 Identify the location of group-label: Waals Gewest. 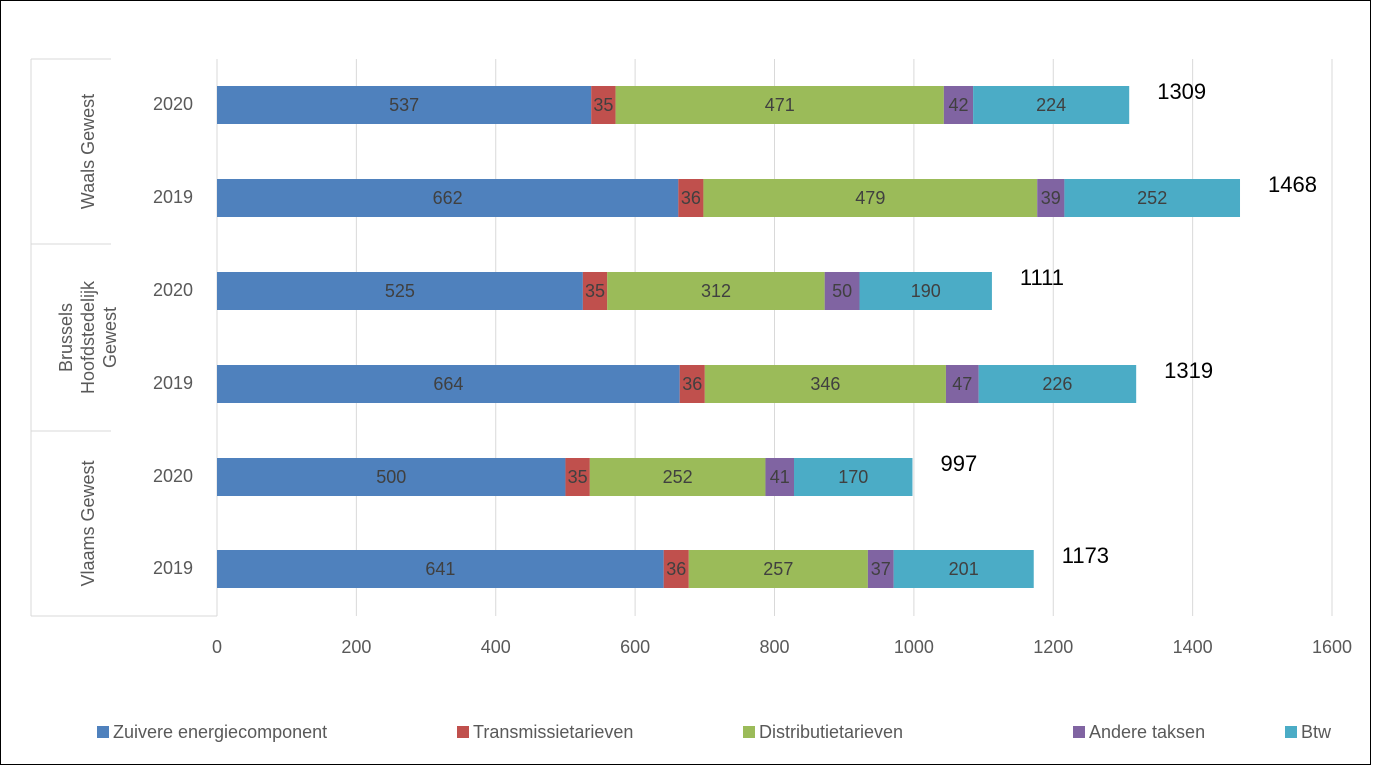
(88, 151).